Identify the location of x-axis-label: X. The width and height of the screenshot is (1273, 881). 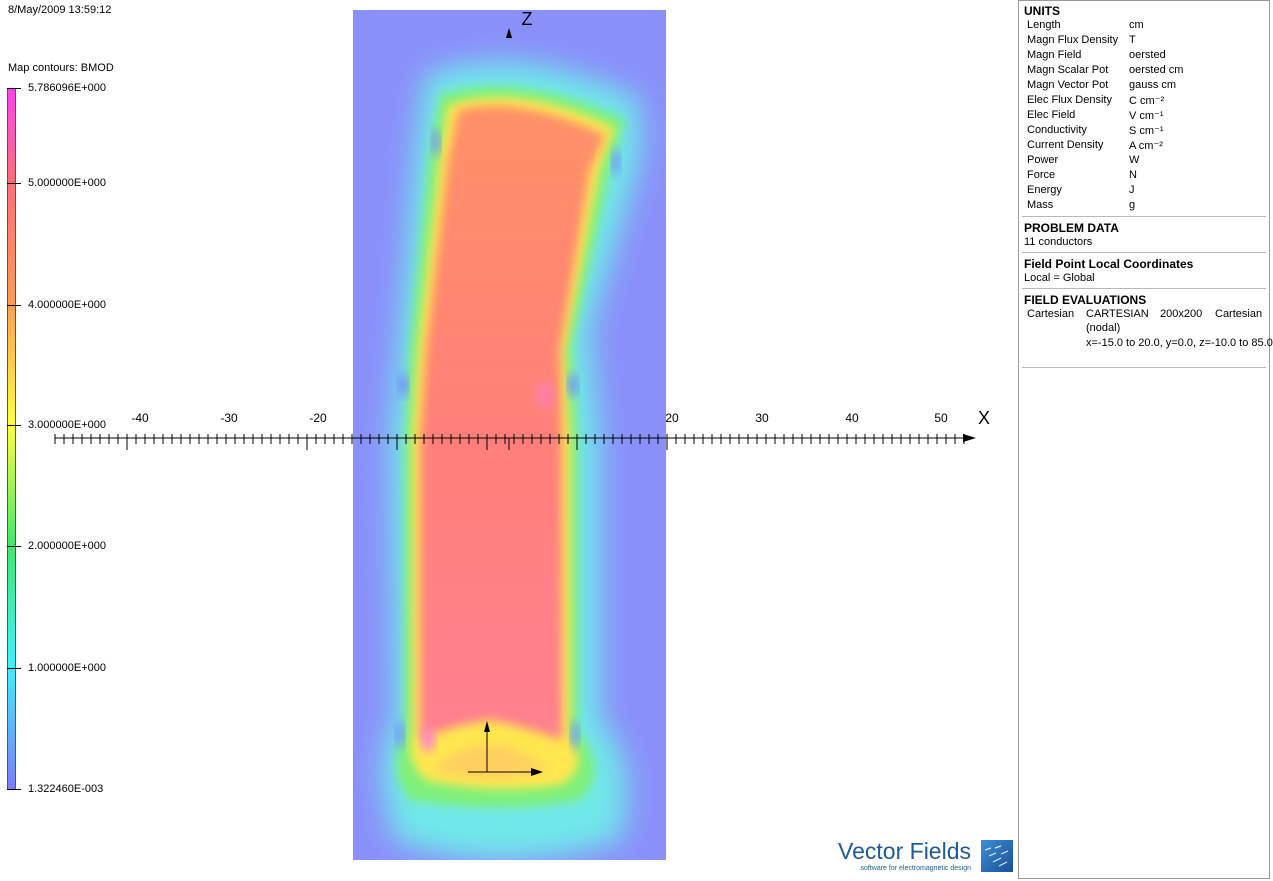
(984, 418).